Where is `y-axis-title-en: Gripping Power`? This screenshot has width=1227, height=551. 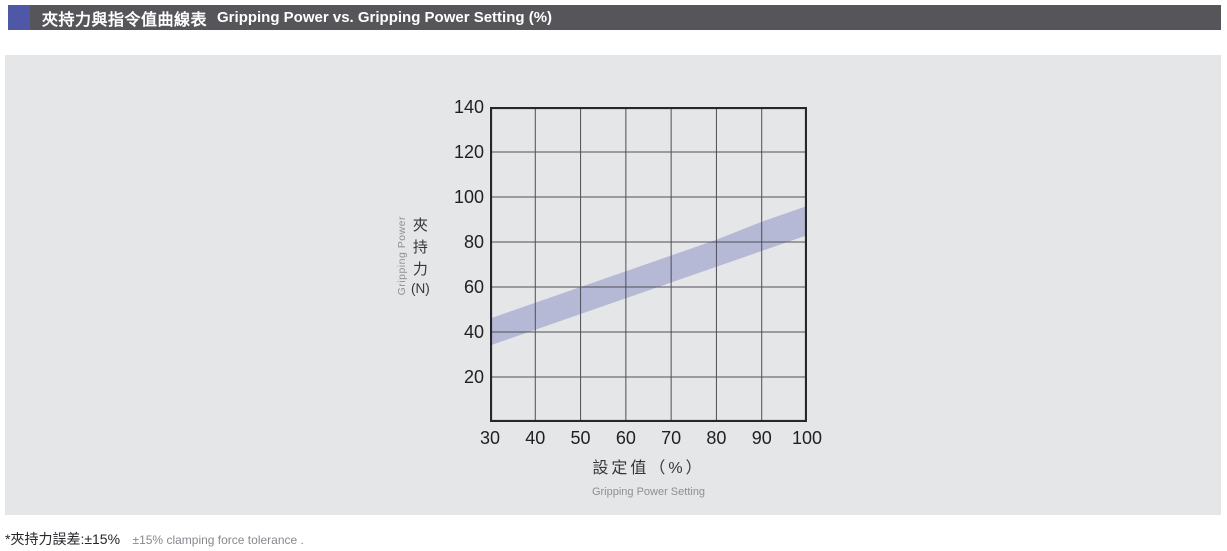 y-axis-title-en: Gripping Power is located at coordinates (402, 255).